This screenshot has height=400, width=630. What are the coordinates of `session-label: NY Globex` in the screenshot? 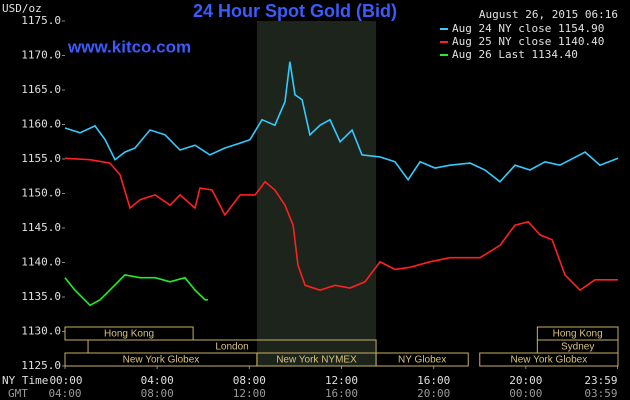 It's located at (422, 360).